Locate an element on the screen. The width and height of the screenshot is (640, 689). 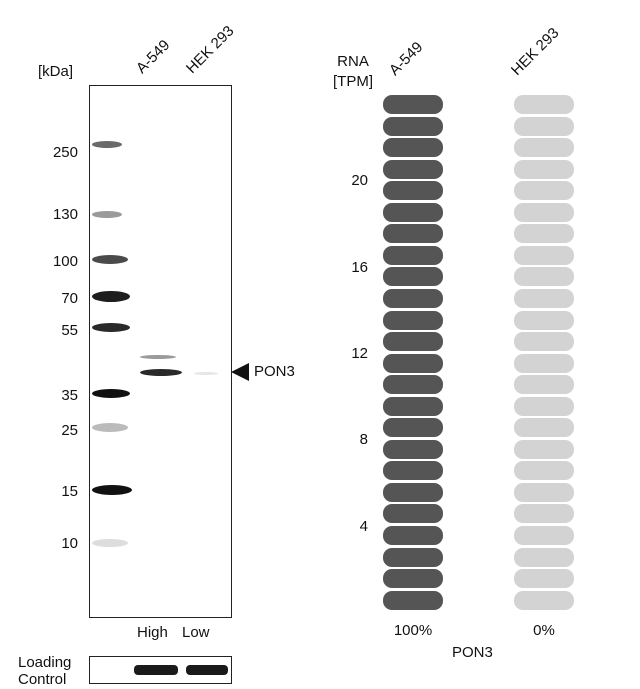
rna-gene-label: PON3 is located at coordinates (472, 652).